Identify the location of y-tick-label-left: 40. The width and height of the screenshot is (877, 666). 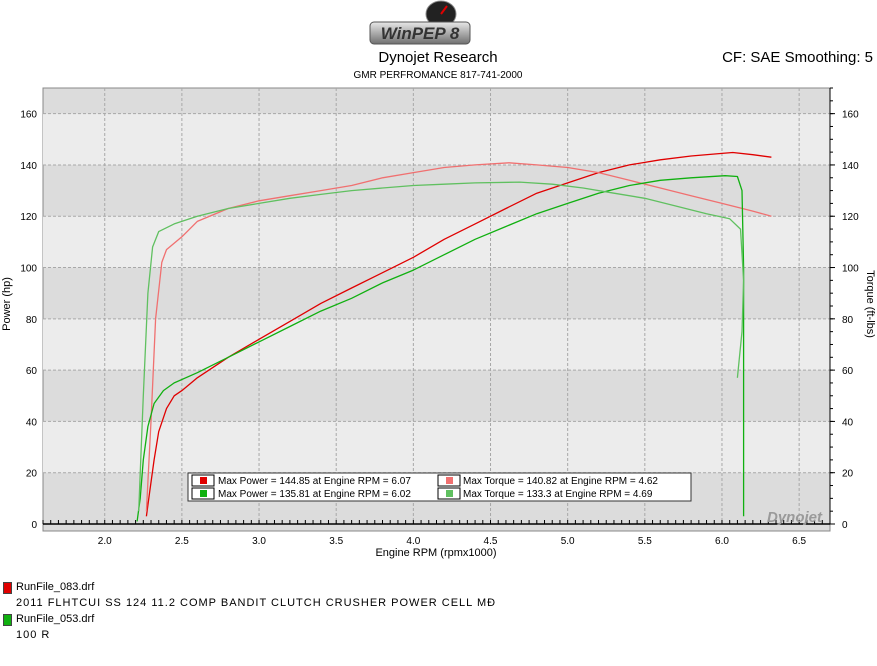
(32, 422).